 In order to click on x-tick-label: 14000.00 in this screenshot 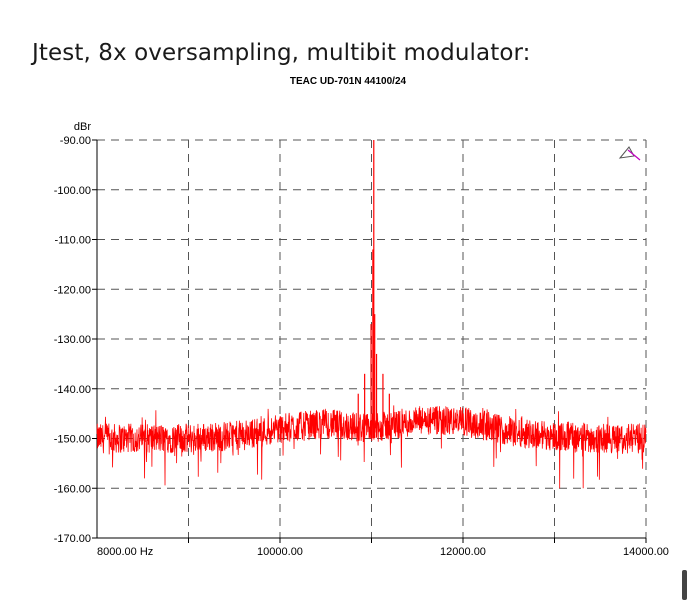, I will do `click(646, 552)`.